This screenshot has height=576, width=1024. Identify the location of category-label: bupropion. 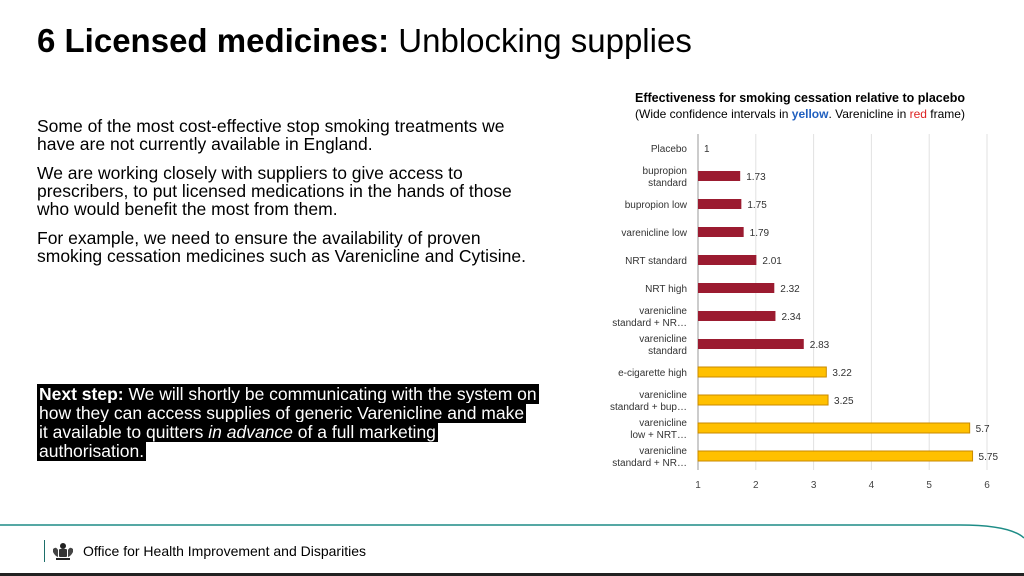
(665, 171).